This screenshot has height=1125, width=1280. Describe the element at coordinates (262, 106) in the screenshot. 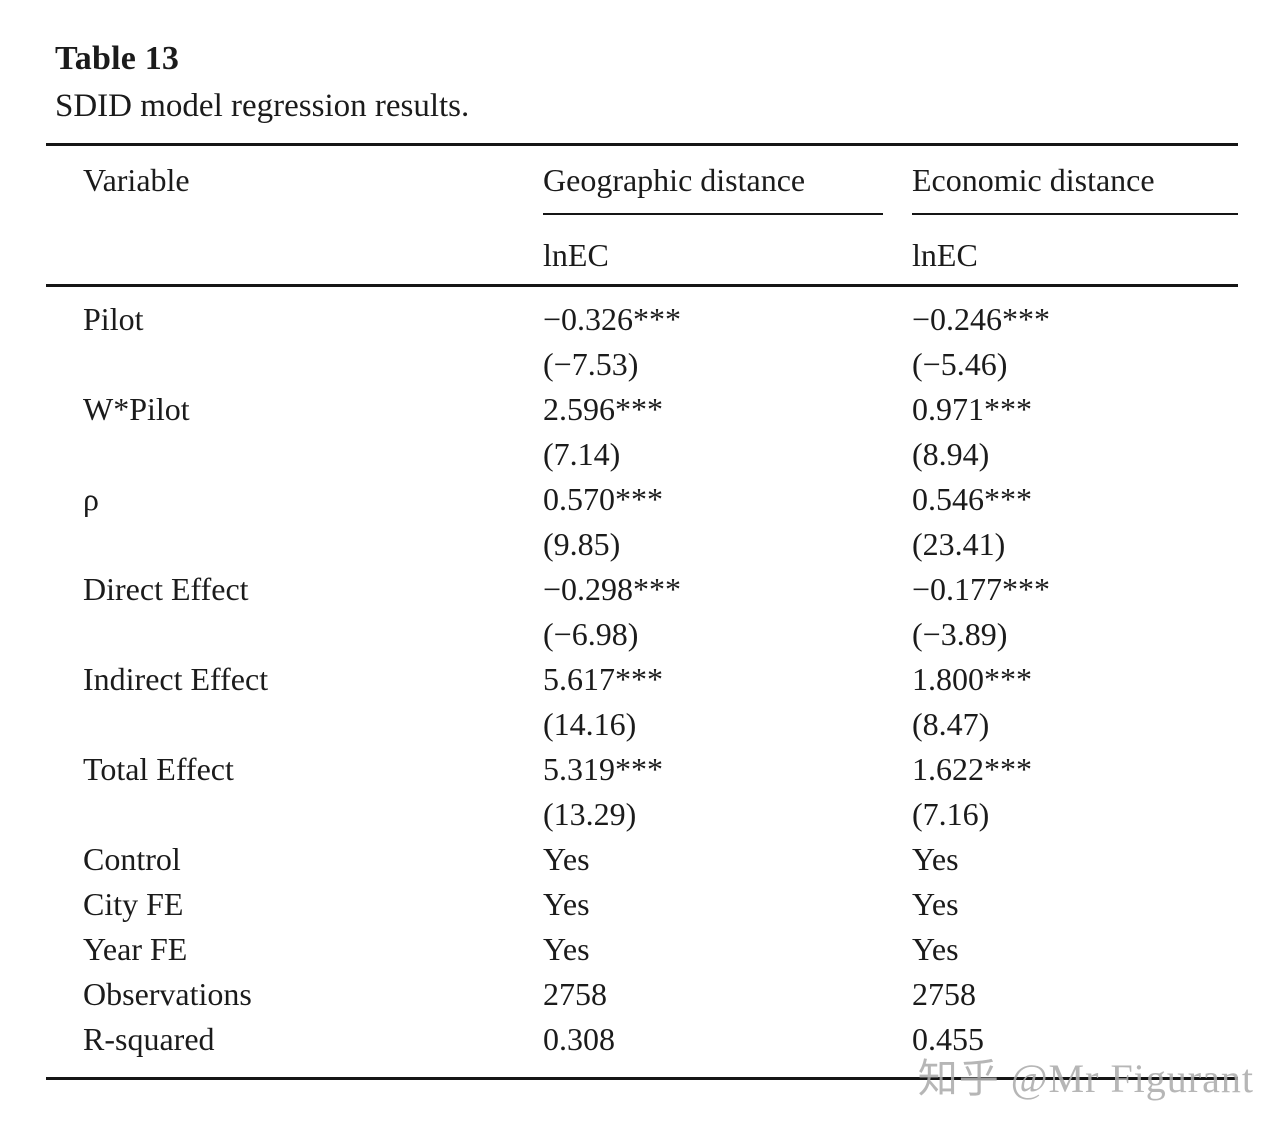

I see `table-subtitle: SDID model regression results.` at that location.